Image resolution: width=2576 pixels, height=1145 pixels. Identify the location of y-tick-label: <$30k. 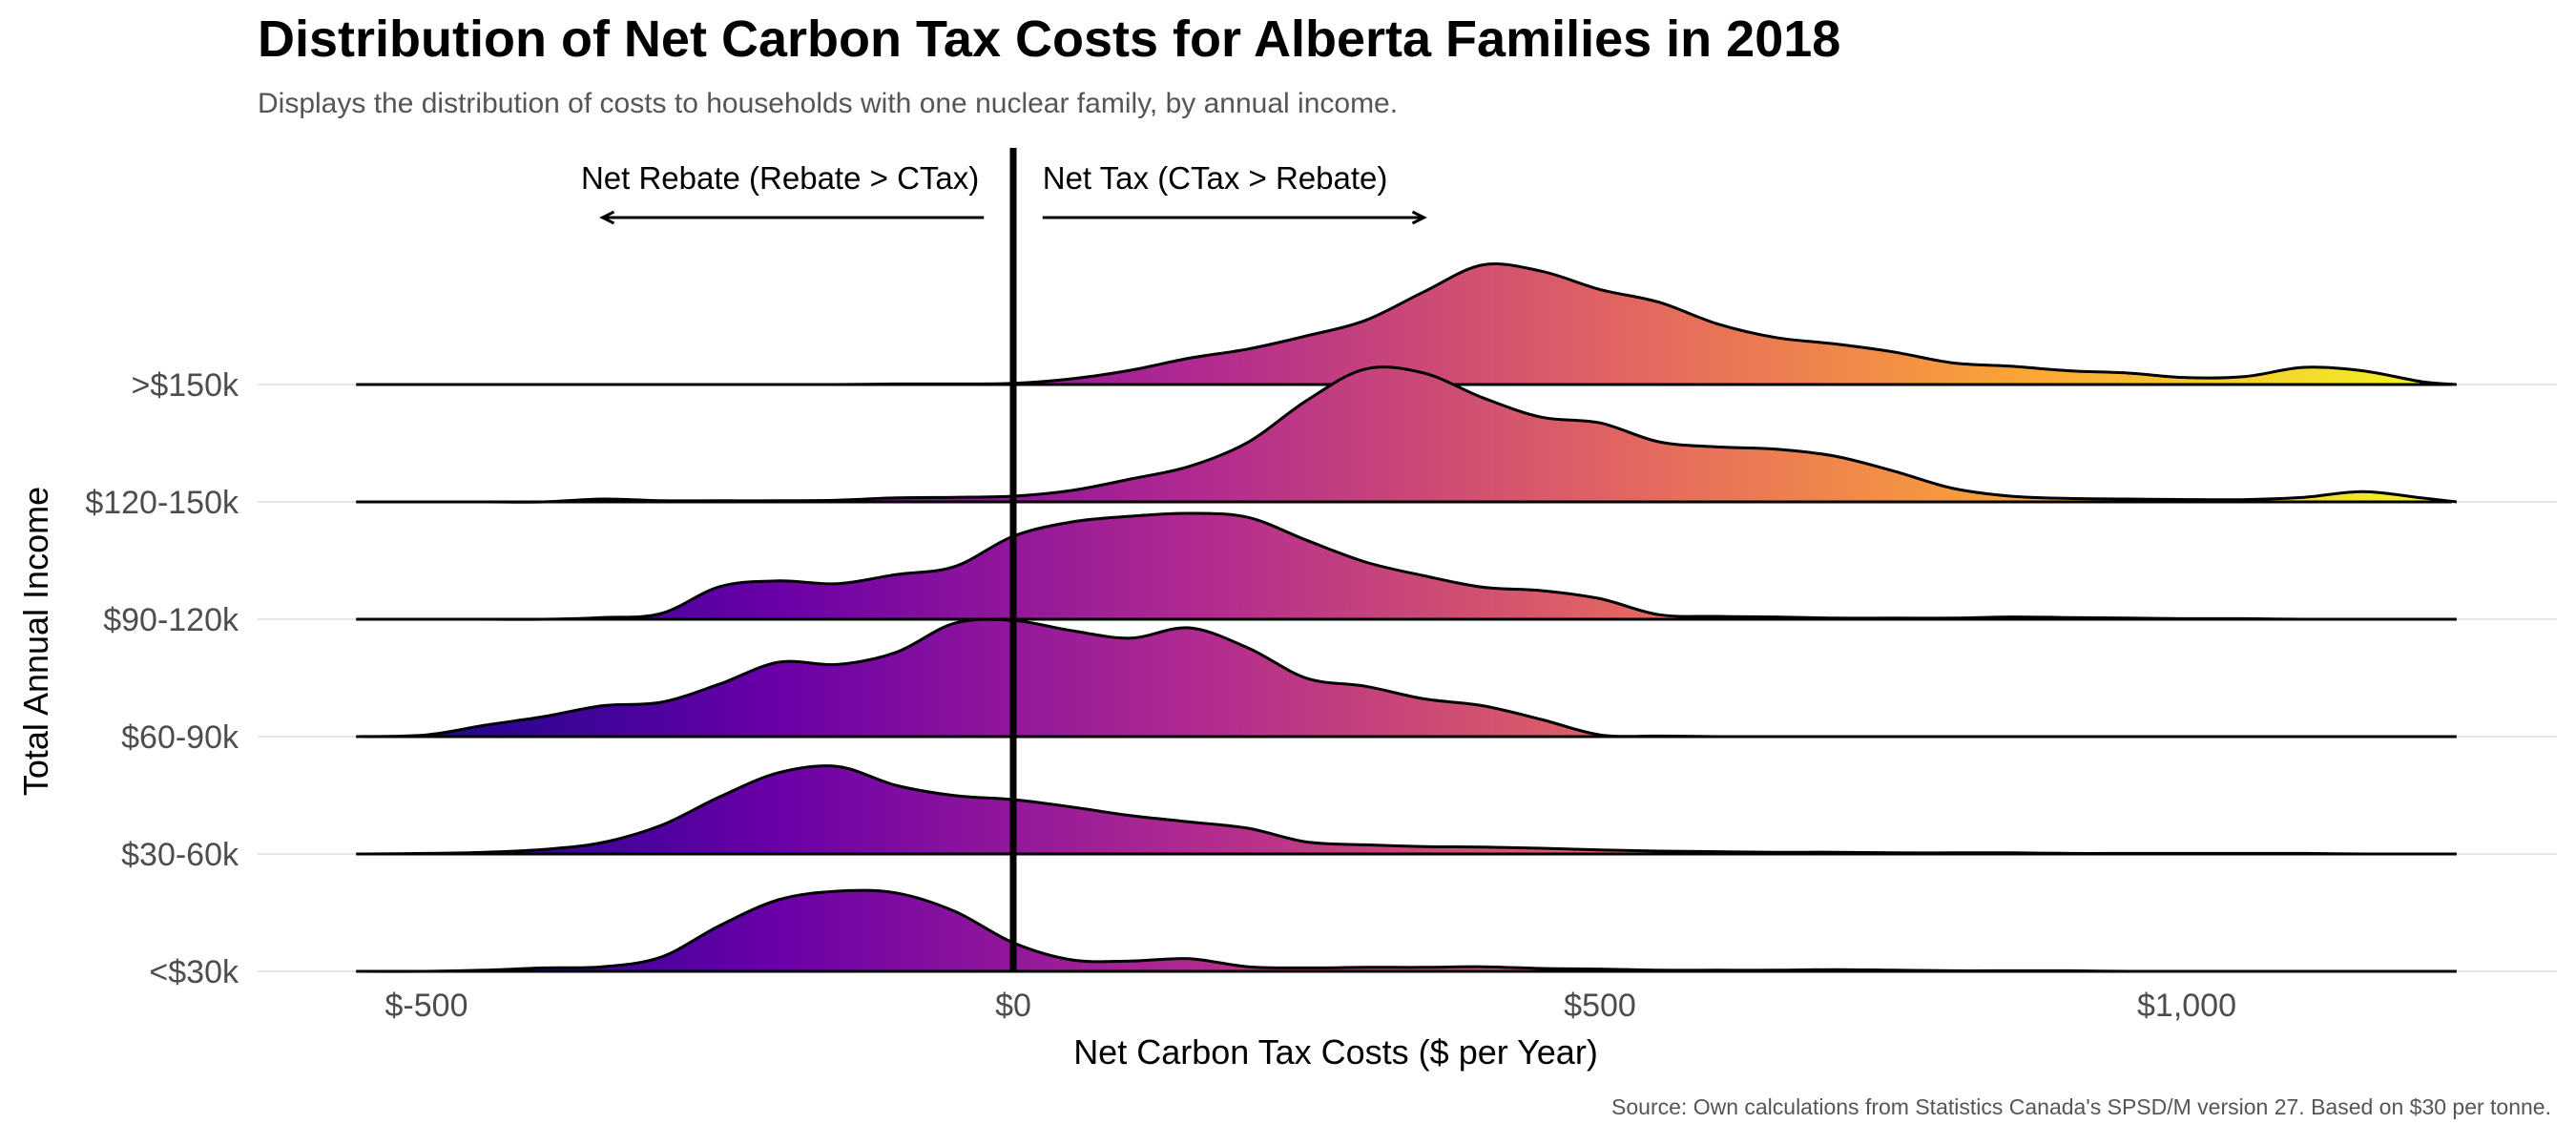
(194, 972).